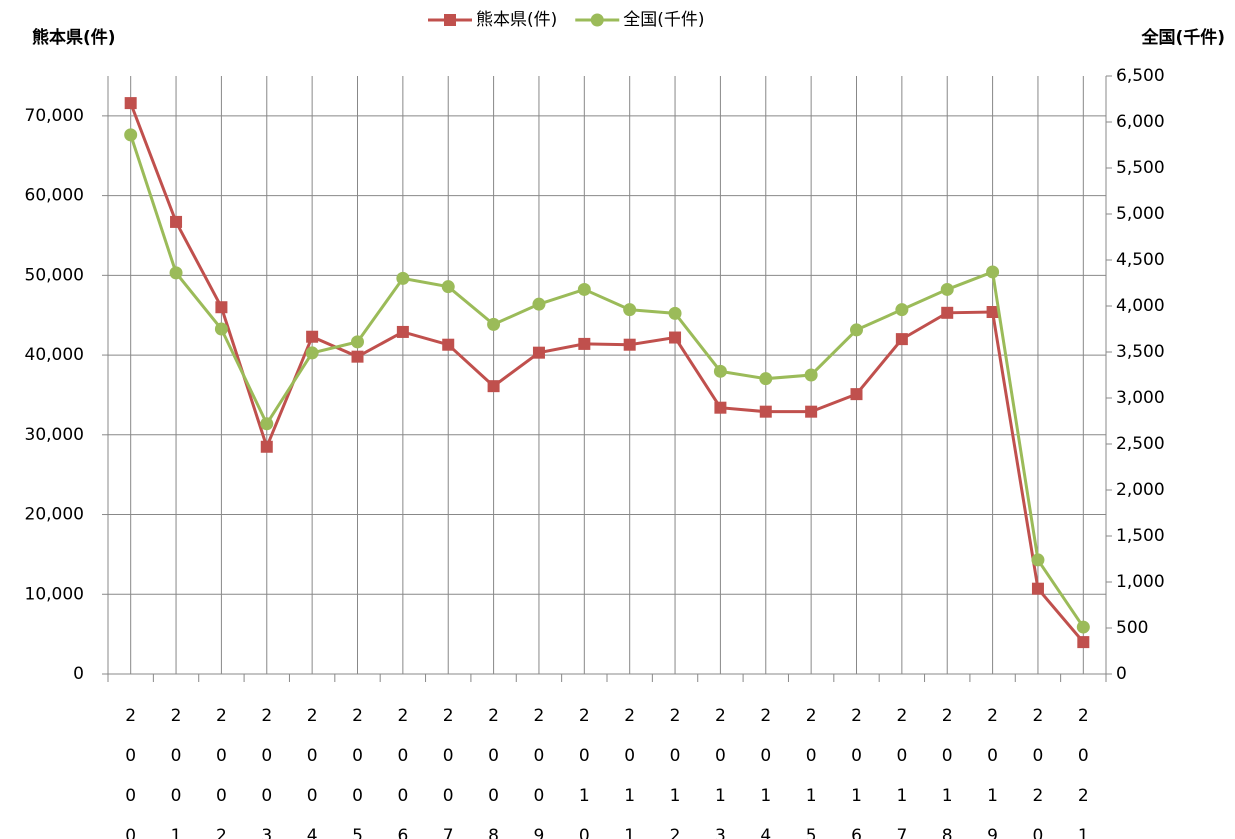  Describe the element at coordinates (993, 772) in the screenshot. I see `x-tick-label: 2019` at that location.